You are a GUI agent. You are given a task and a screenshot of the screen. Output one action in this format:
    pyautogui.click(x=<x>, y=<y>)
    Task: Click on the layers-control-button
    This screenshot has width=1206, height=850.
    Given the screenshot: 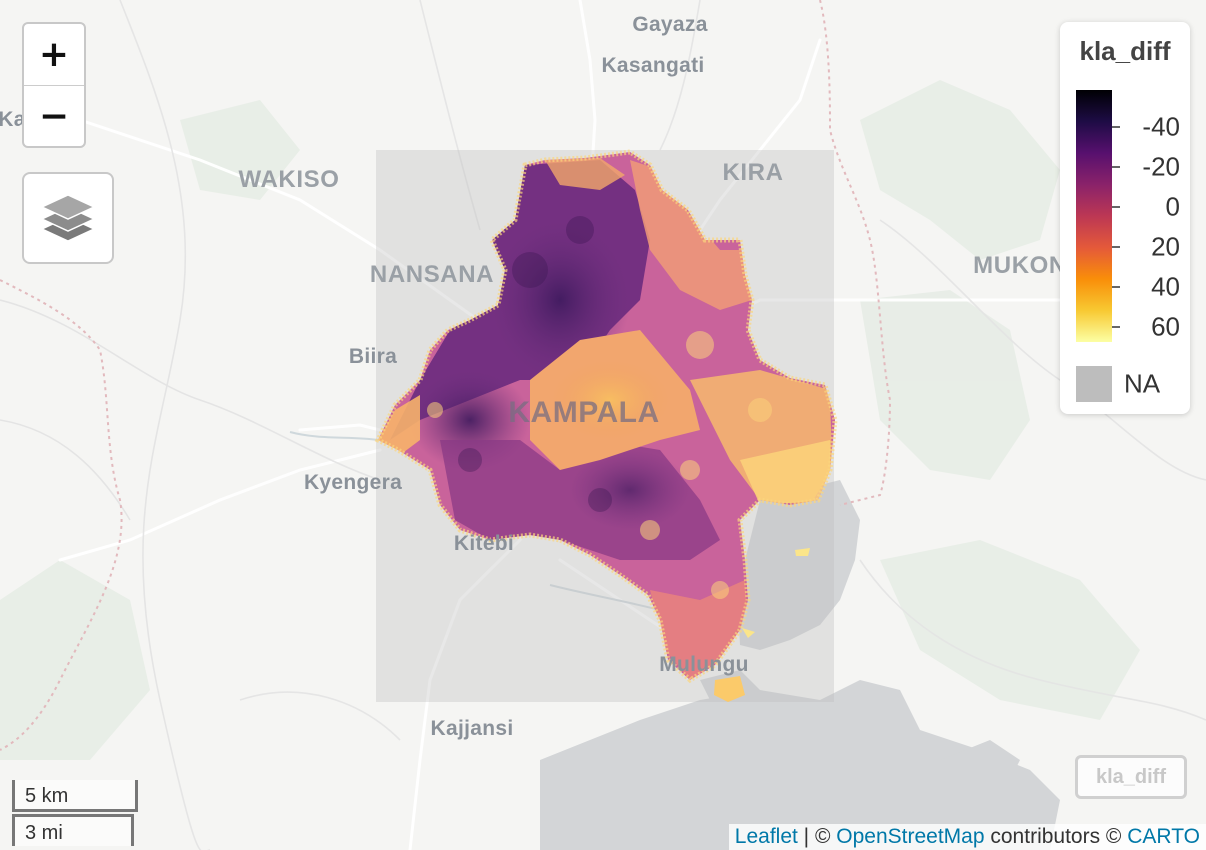 What is the action you would take?
    pyautogui.click(x=68, y=218)
    